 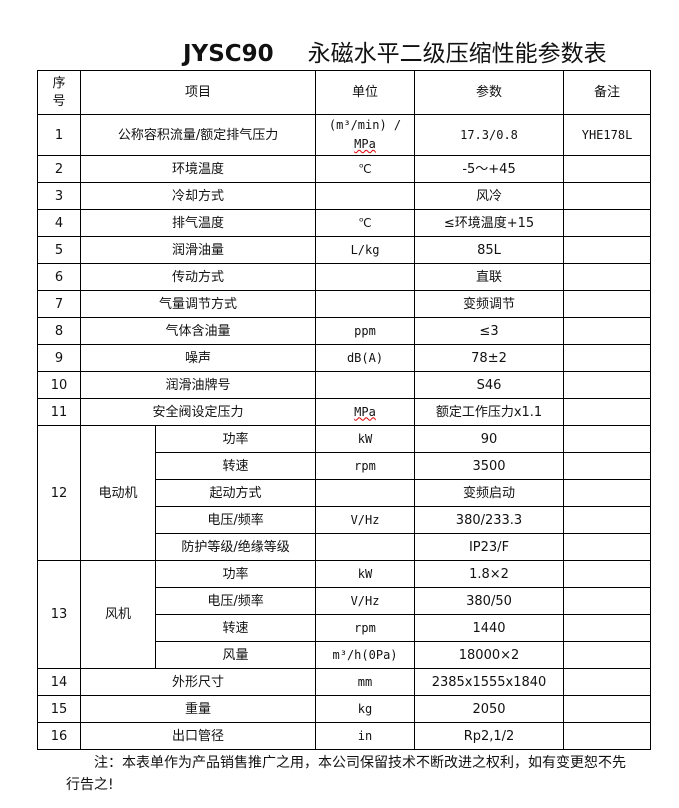 What do you see at coordinates (59, 196) in the screenshot?
I see `cell-seq: 3` at bounding box center [59, 196].